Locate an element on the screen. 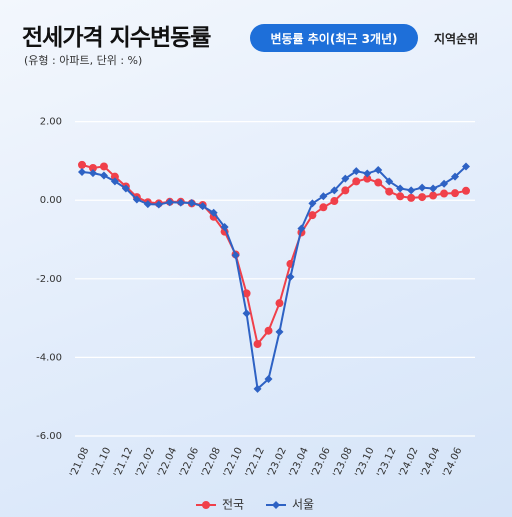  title: 전세가격 지수변동률 is located at coordinates (116, 38).